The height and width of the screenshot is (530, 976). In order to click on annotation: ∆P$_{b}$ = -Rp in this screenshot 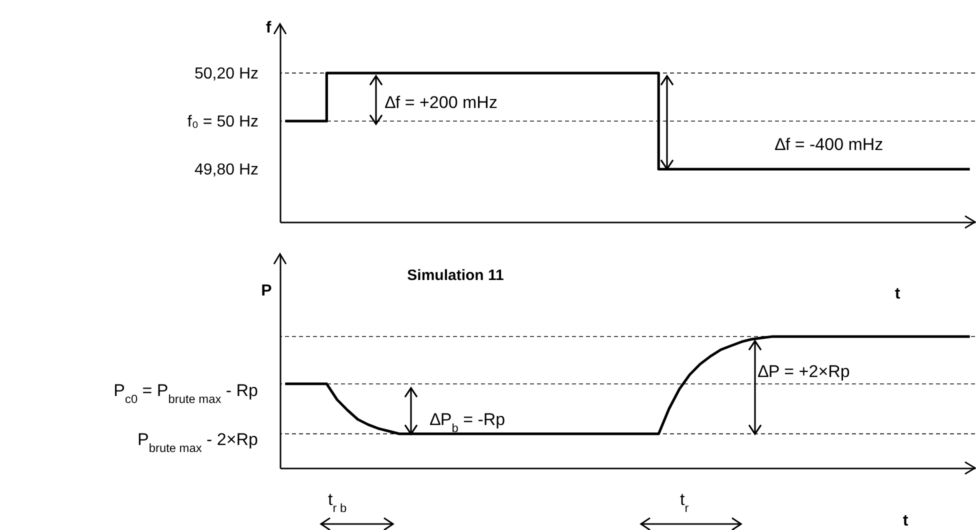, I will do `click(468, 422)`.